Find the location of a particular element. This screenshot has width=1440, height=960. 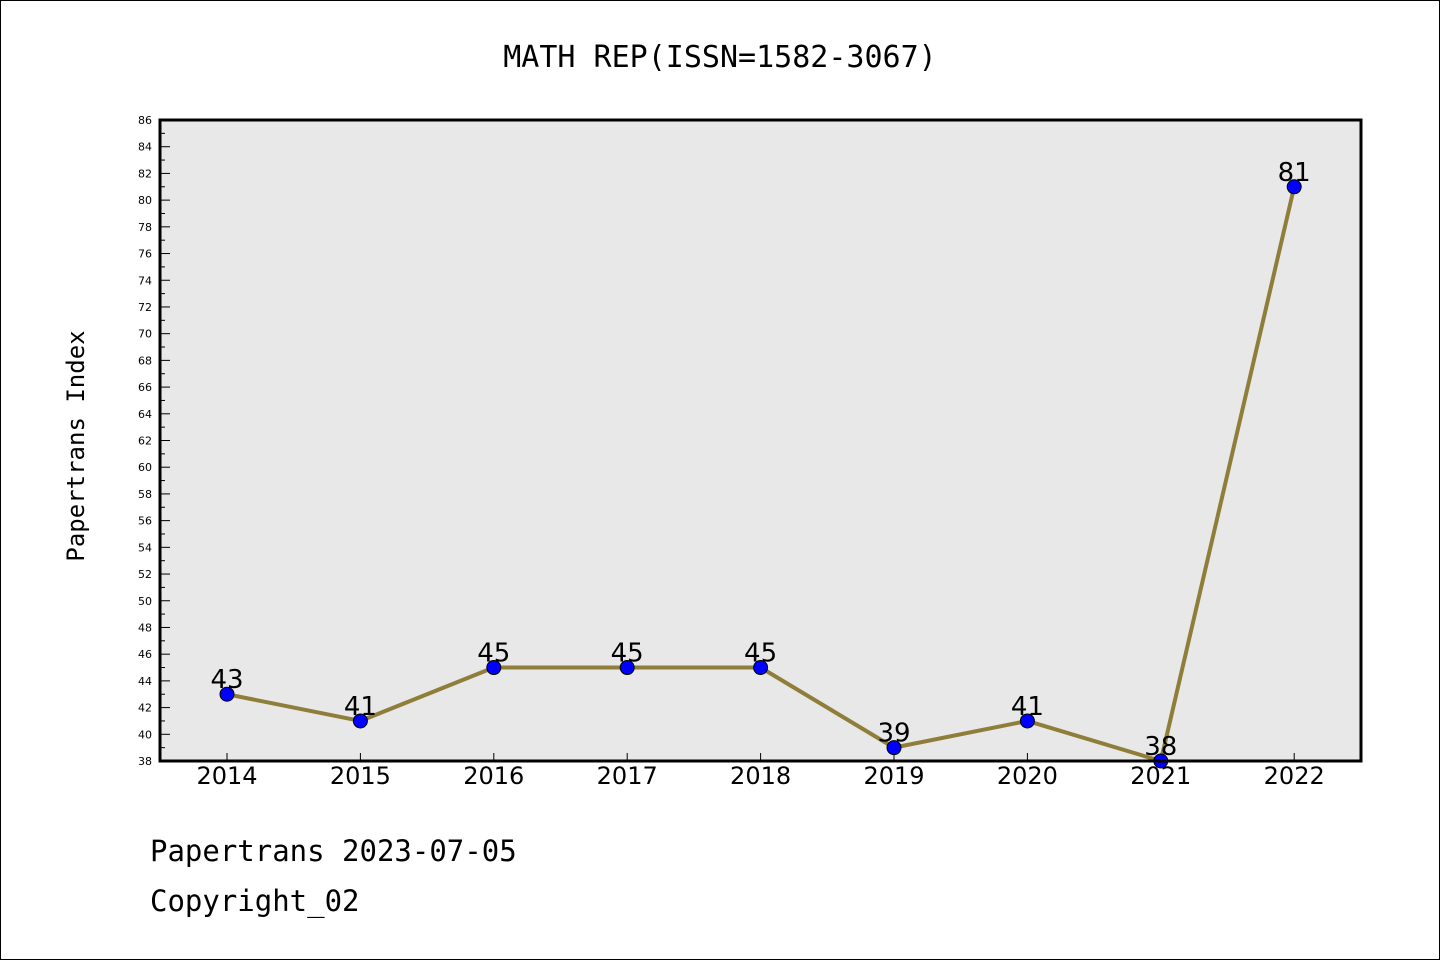

y-tick-label: 86 is located at coordinates (145, 120).